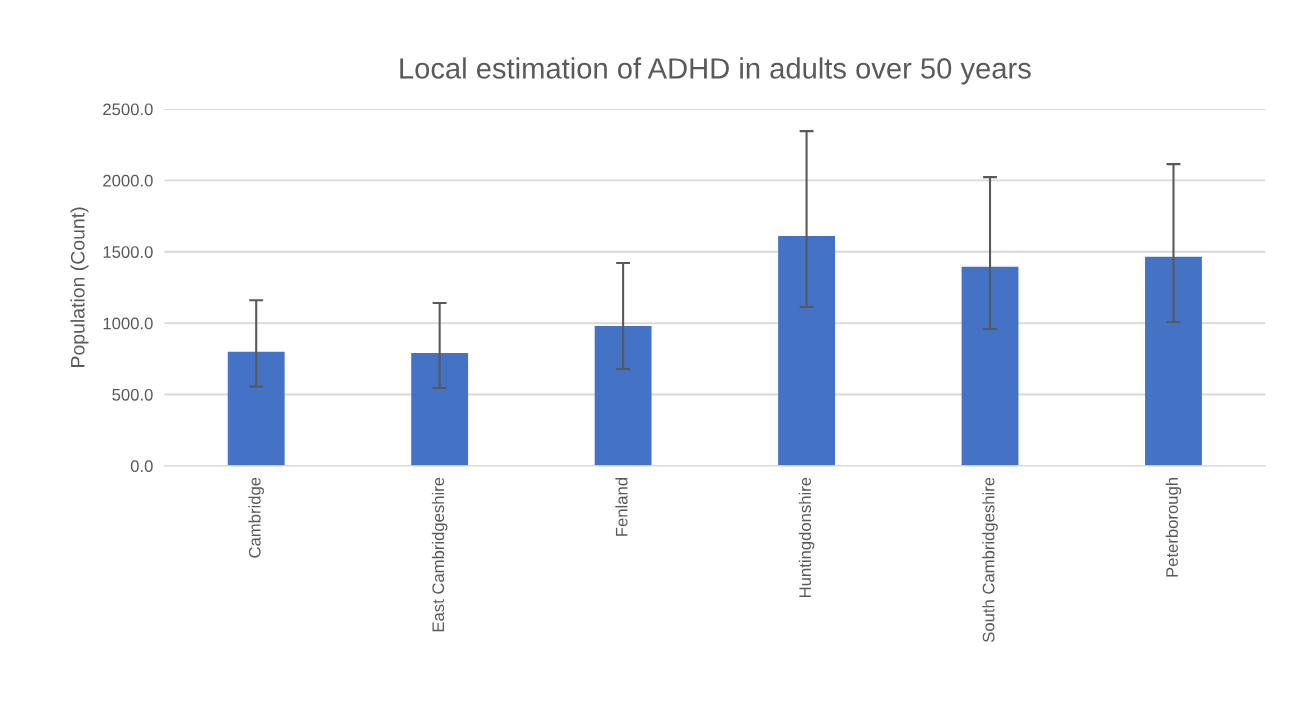  Describe the element at coordinates (439, 554) in the screenshot. I see `x-tick-label: East Cambridgeshire` at that location.